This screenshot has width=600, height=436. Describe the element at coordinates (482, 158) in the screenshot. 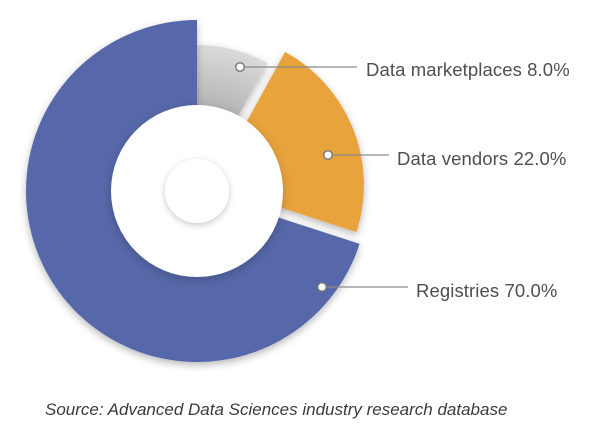

I see `slice-label-data-vendors: Data vendors 22.0%` at that location.